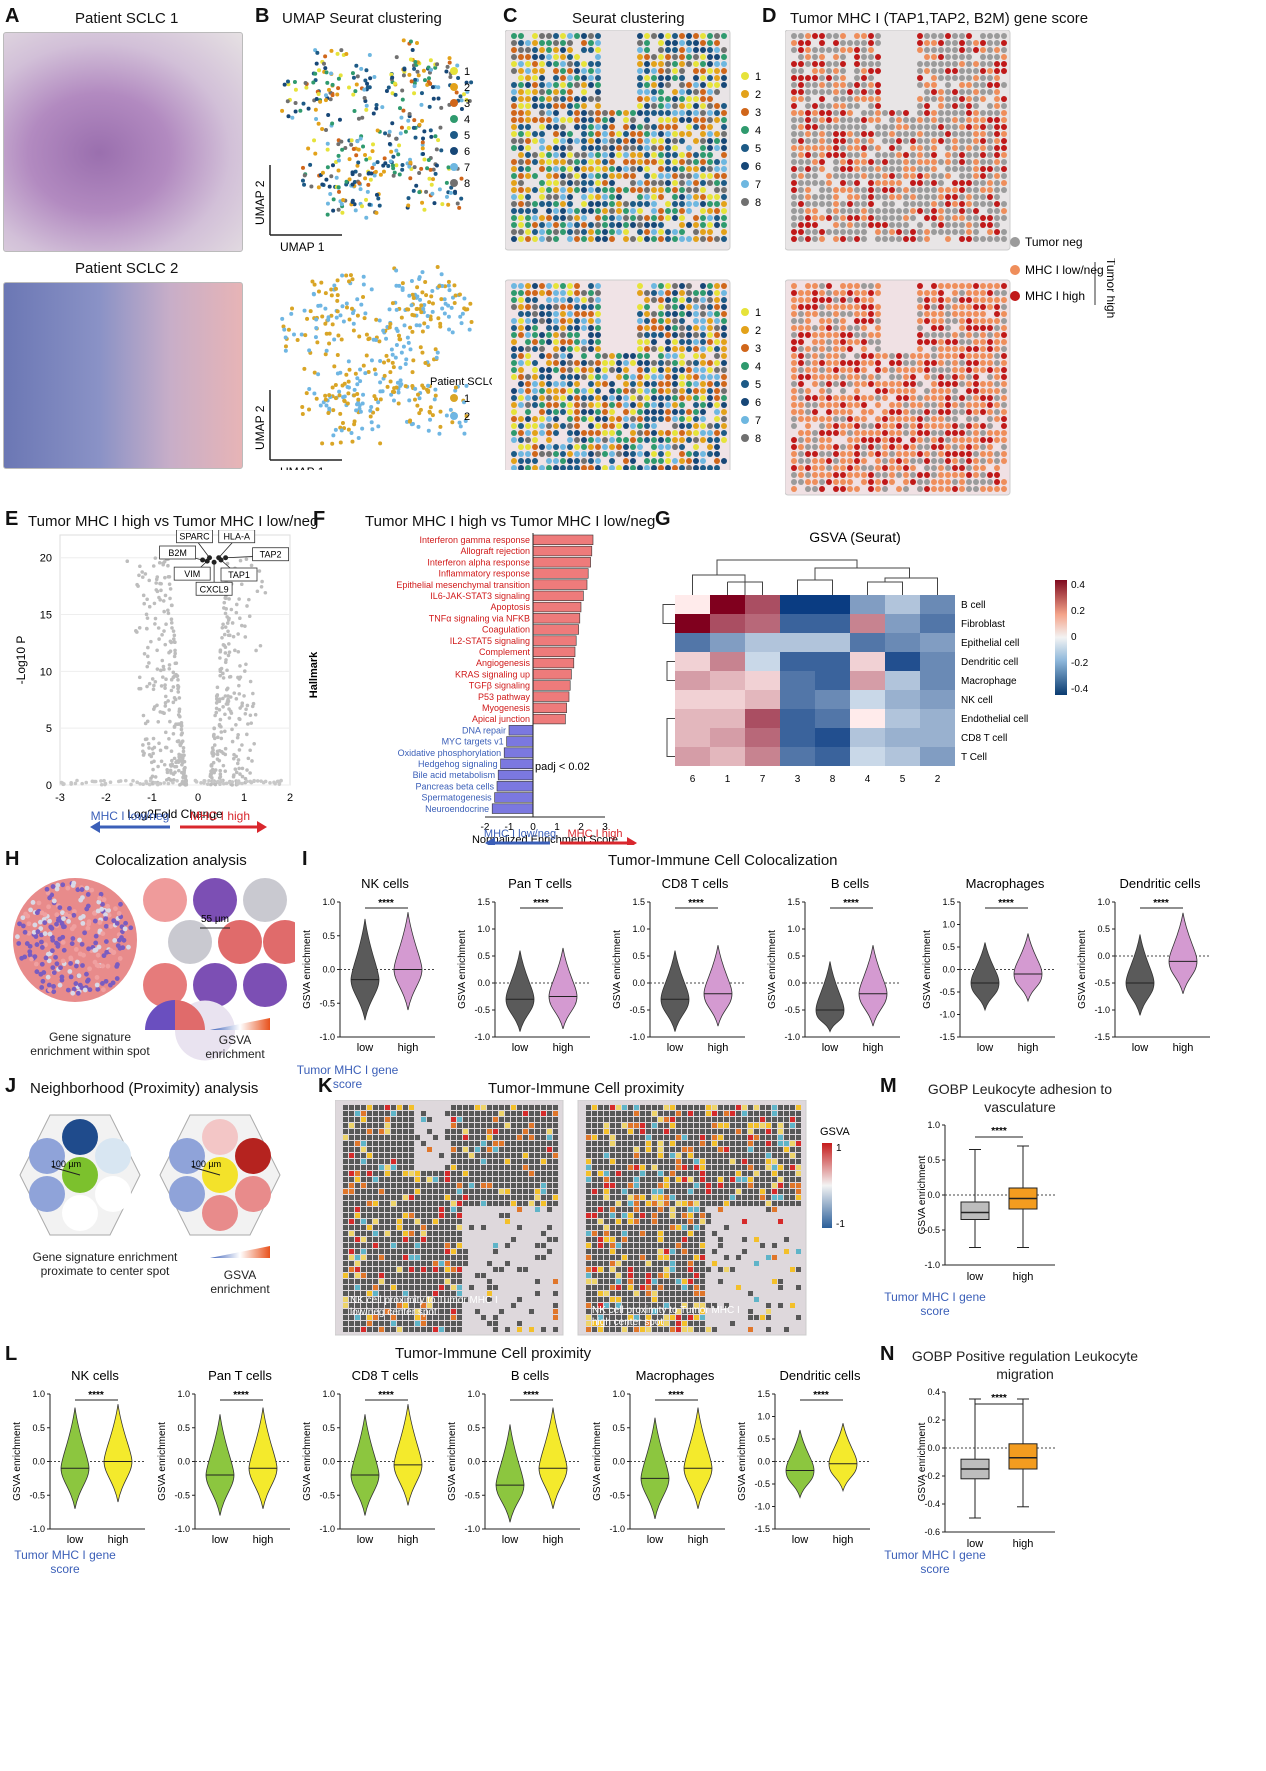 The width and height of the screenshot is (1266, 1771). Describe the element at coordinates (473, 742) in the screenshot. I see `gsea-category: MYC targets v1` at that location.